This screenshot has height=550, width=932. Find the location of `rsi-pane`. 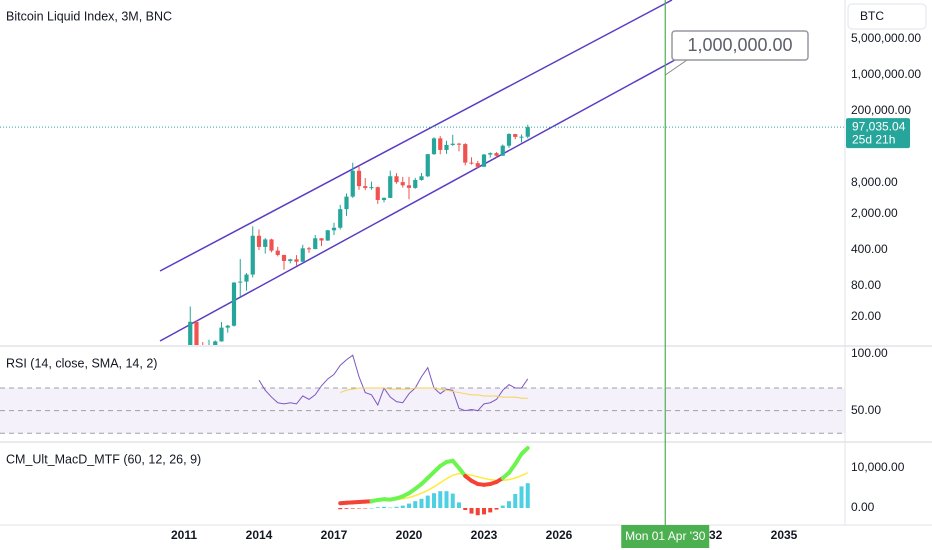

rsi-pane is located at coordinates (422, 394).